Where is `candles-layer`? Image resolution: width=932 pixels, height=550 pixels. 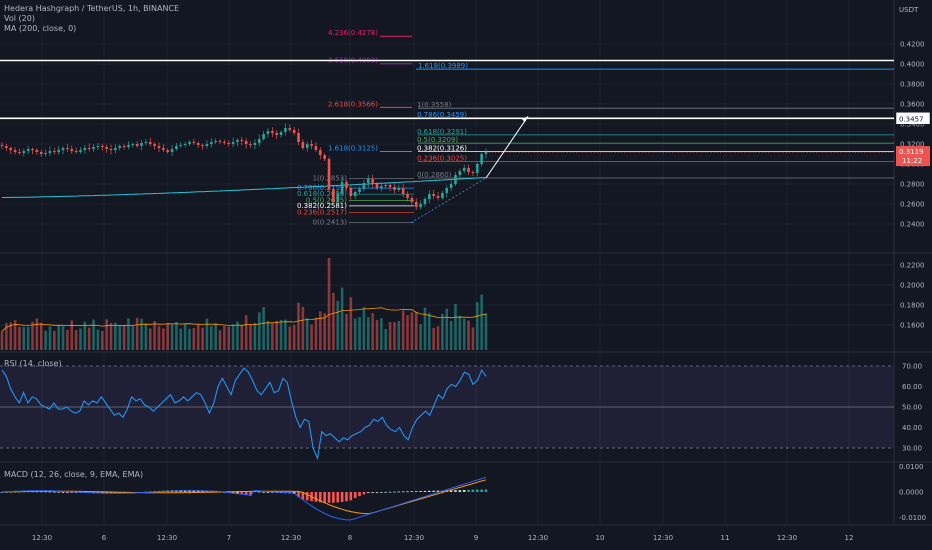 candles-layer is located at coordinates (244, 167).